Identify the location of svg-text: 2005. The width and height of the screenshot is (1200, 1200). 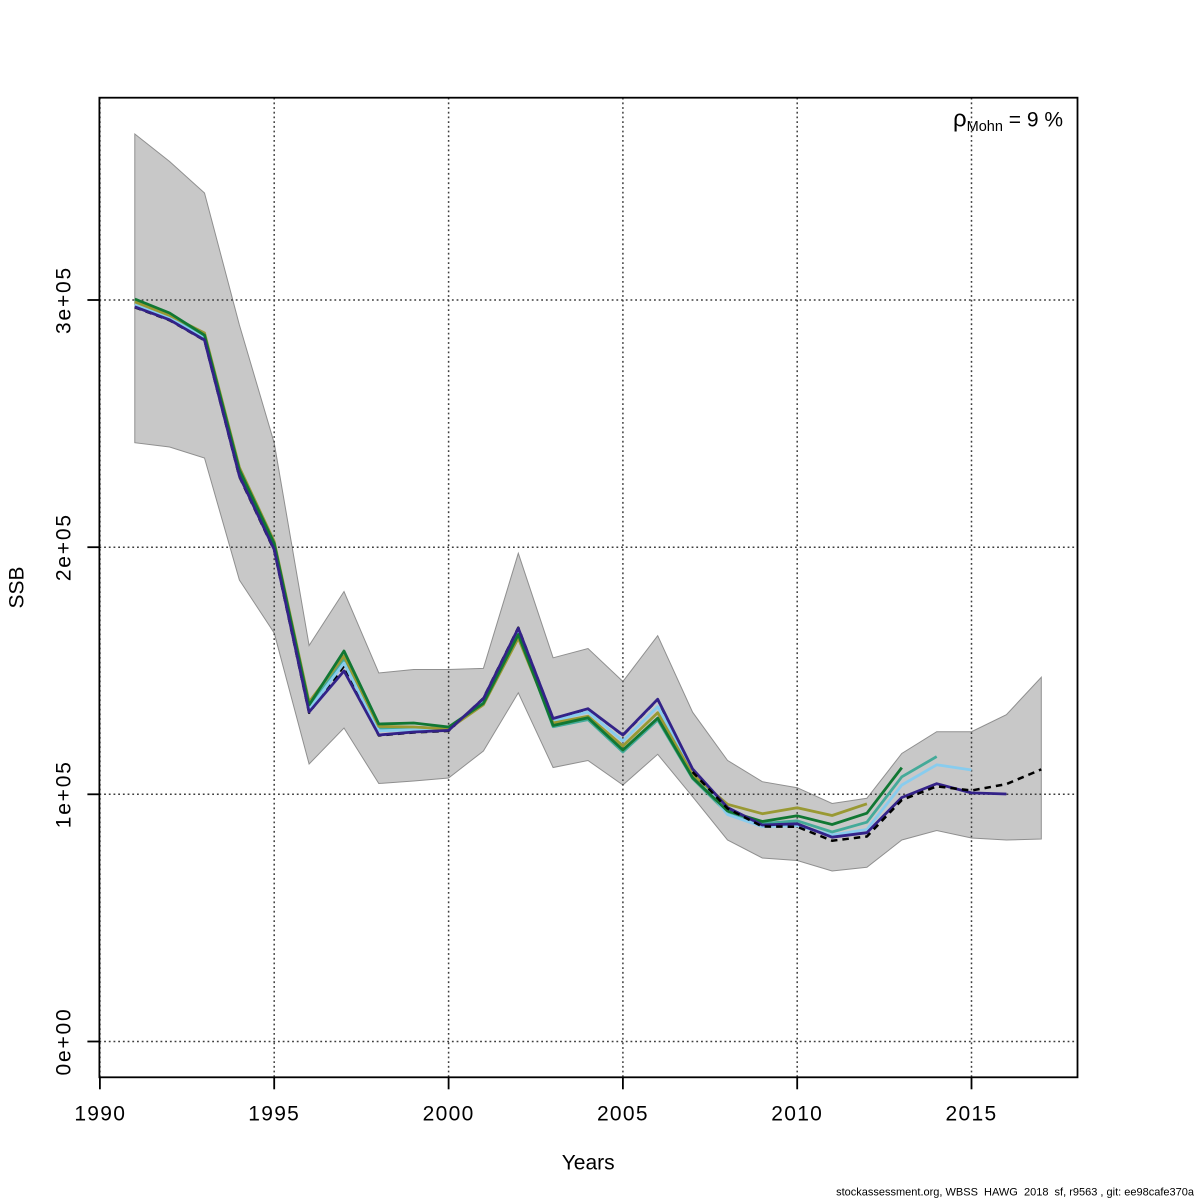
(623, 1114).